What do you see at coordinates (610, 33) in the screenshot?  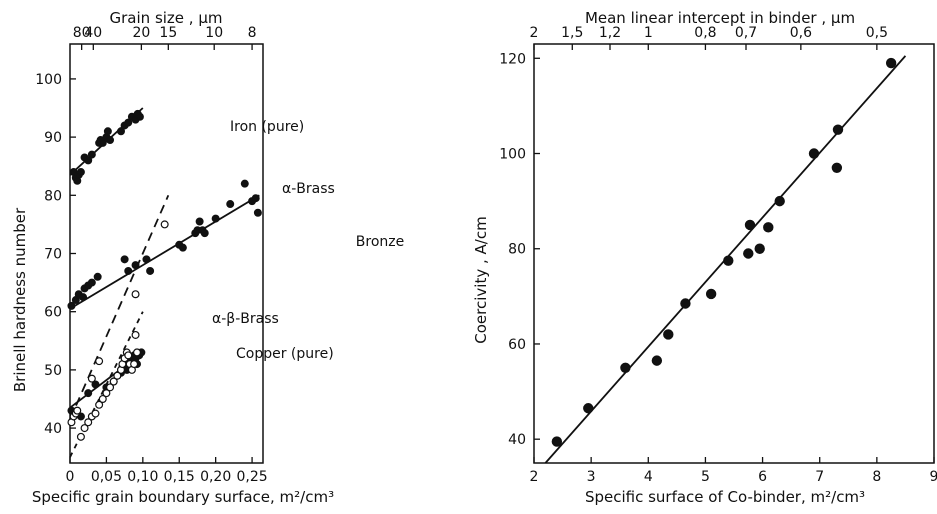 I see `right-top-tick-label: 1,2` at bounding box center [610, 33].